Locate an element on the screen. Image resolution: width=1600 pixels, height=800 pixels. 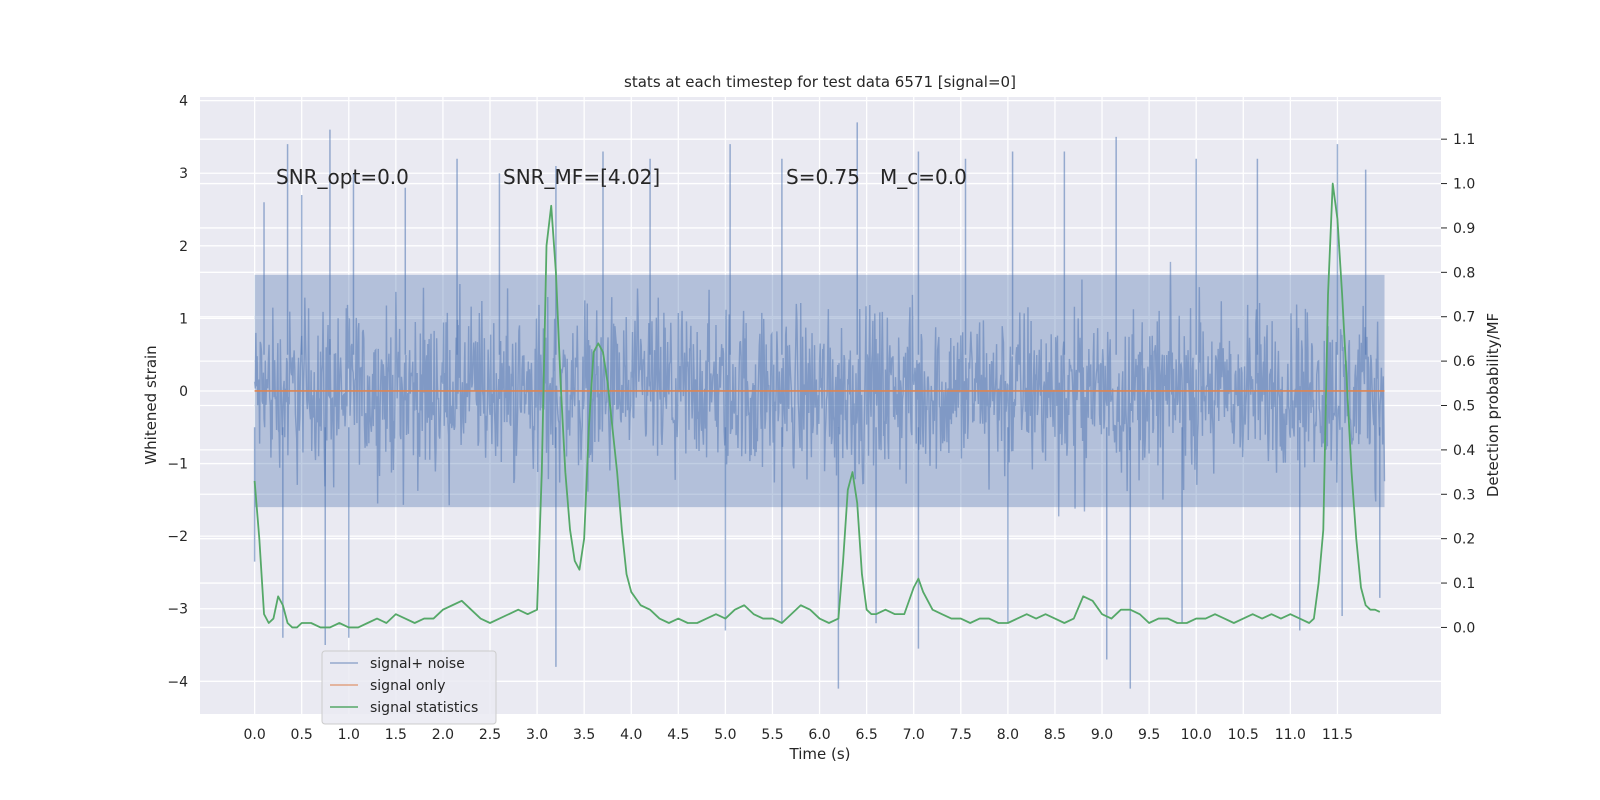
legend-label-signal-noise: signal+ noise is located at coordinates (417, 664).